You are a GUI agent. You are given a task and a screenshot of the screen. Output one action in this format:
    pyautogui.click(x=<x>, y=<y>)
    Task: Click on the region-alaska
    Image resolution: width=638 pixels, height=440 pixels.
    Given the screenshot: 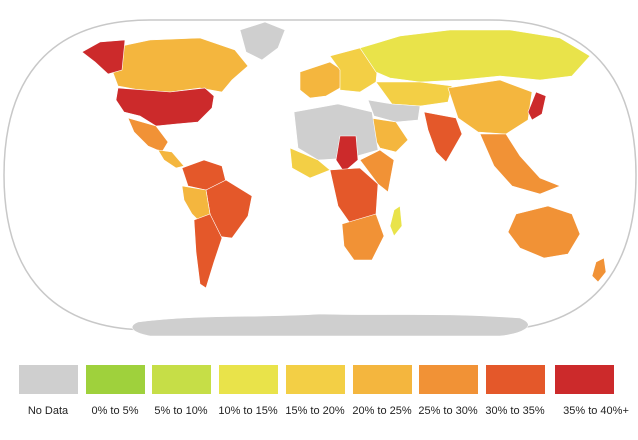 What is the action you would take?
    pyautogui.click(x=103, y=57)
    